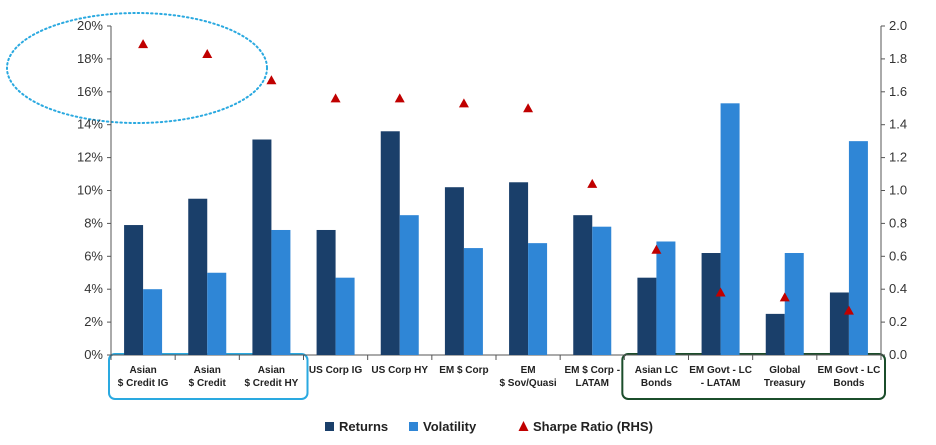  What do you see at coordinates (90, 25) in the screenshot?
I see `left-tick-label: 20%` at bounding box center [90, 25].